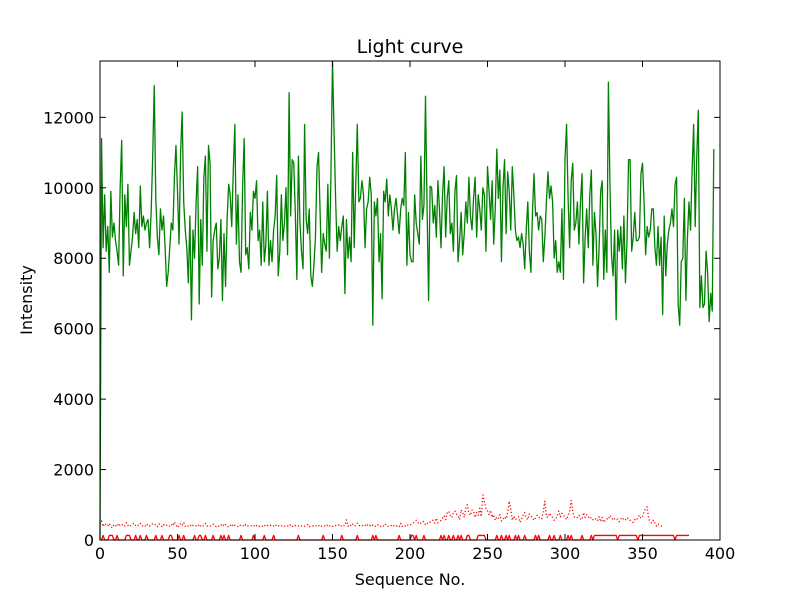 Image resolution: width=800 pixels, height=600 pixels. I want to click on y-tick-label: 8000, so click(73, 258).